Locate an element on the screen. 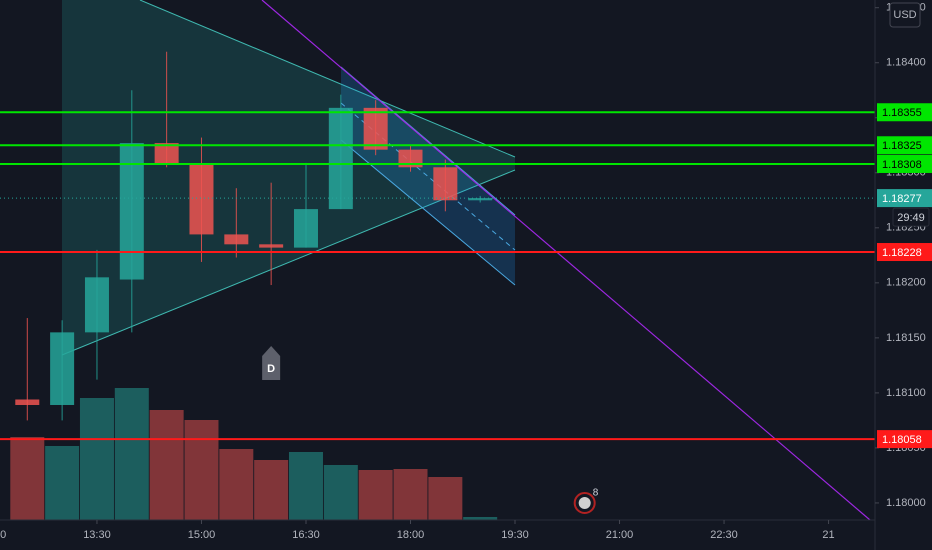  horizontal-line-label: 1.18325 is located at coordinates (902, 146).